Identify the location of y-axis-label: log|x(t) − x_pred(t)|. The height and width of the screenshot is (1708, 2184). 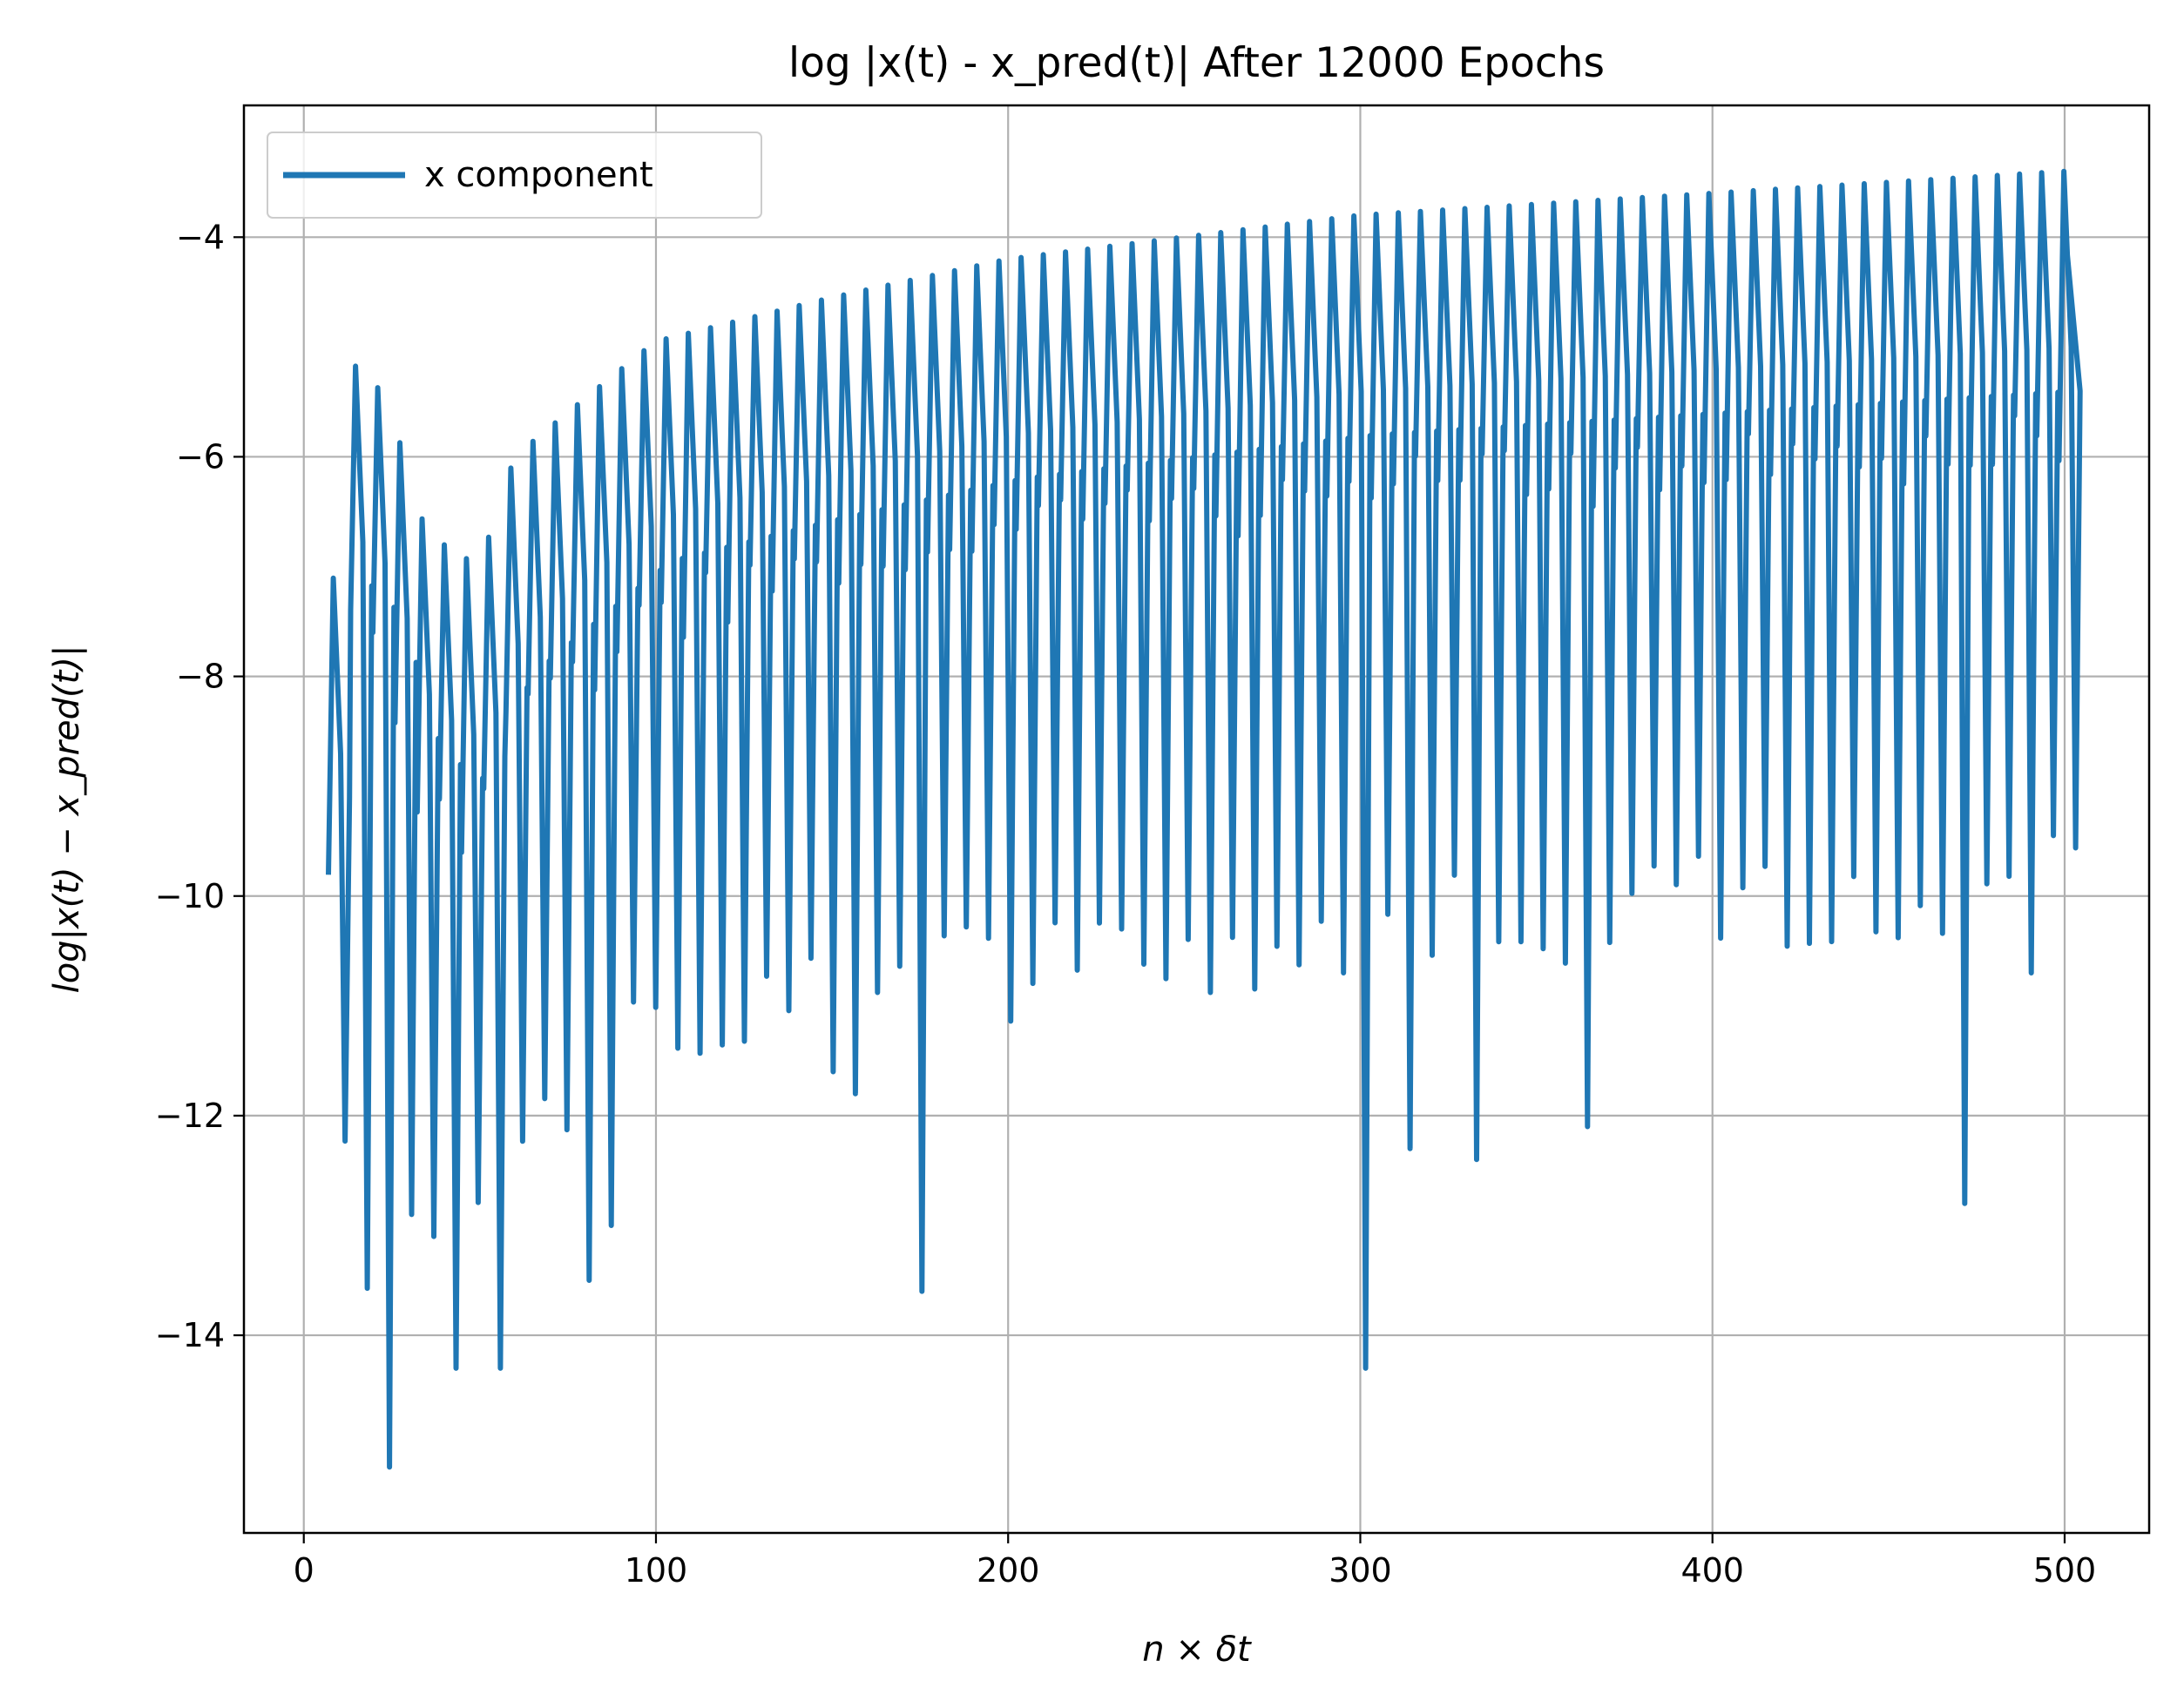
(67, 819).